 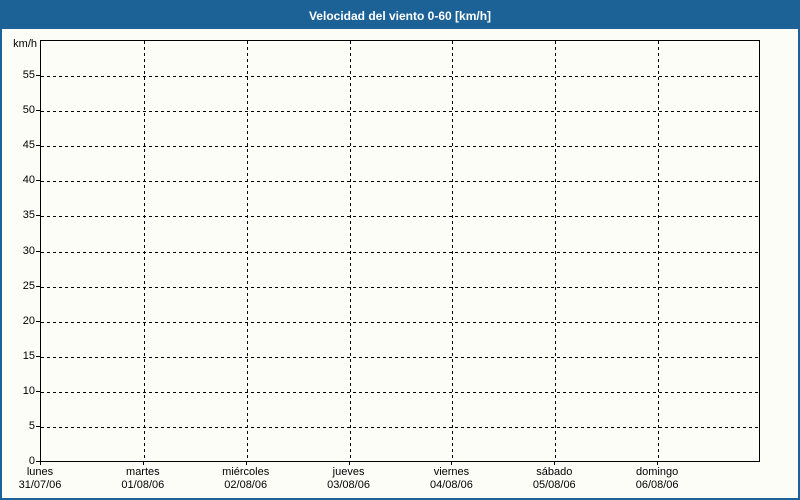 What do you see at coordinates (451, 472) in the screenshot?
I see `x-day-name: viernes` at bounding box center [451, 472].